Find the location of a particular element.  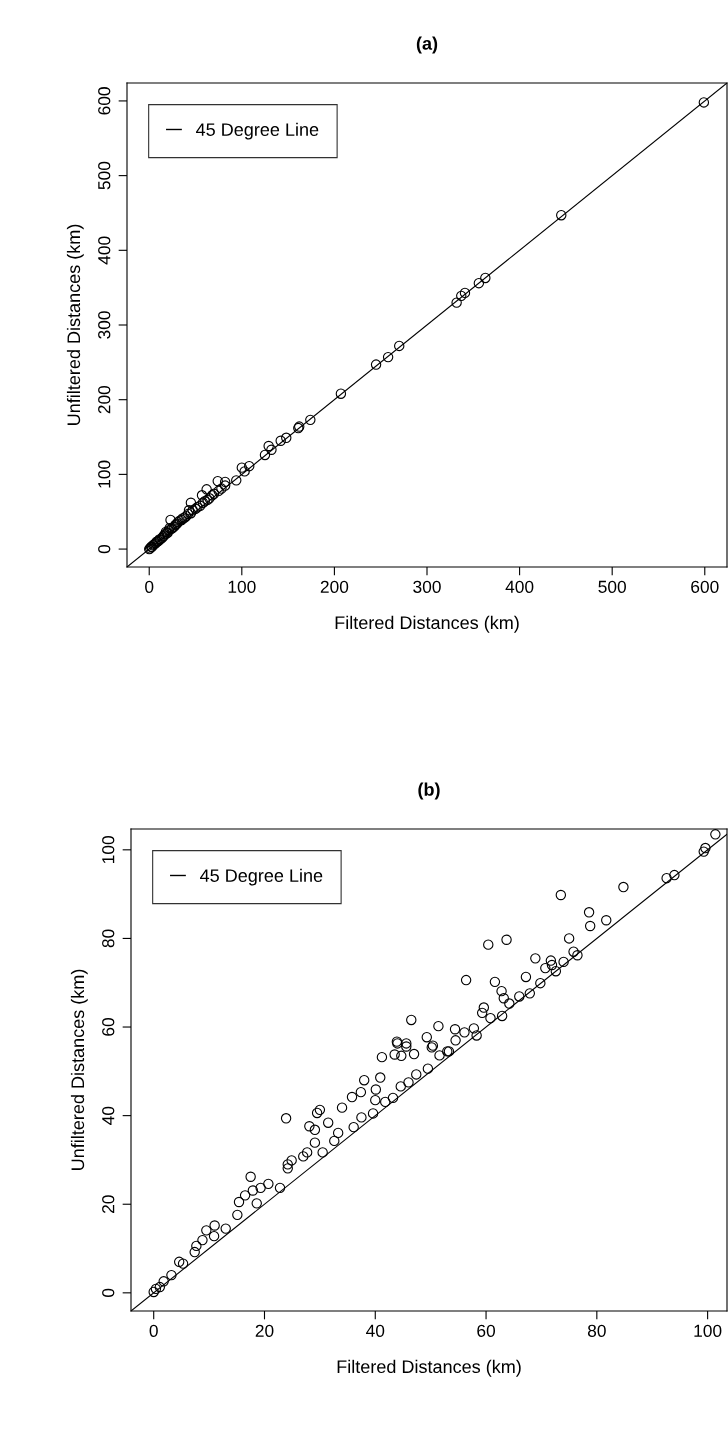

x-tick-label: 80 is located at coordinates (596, 1330).